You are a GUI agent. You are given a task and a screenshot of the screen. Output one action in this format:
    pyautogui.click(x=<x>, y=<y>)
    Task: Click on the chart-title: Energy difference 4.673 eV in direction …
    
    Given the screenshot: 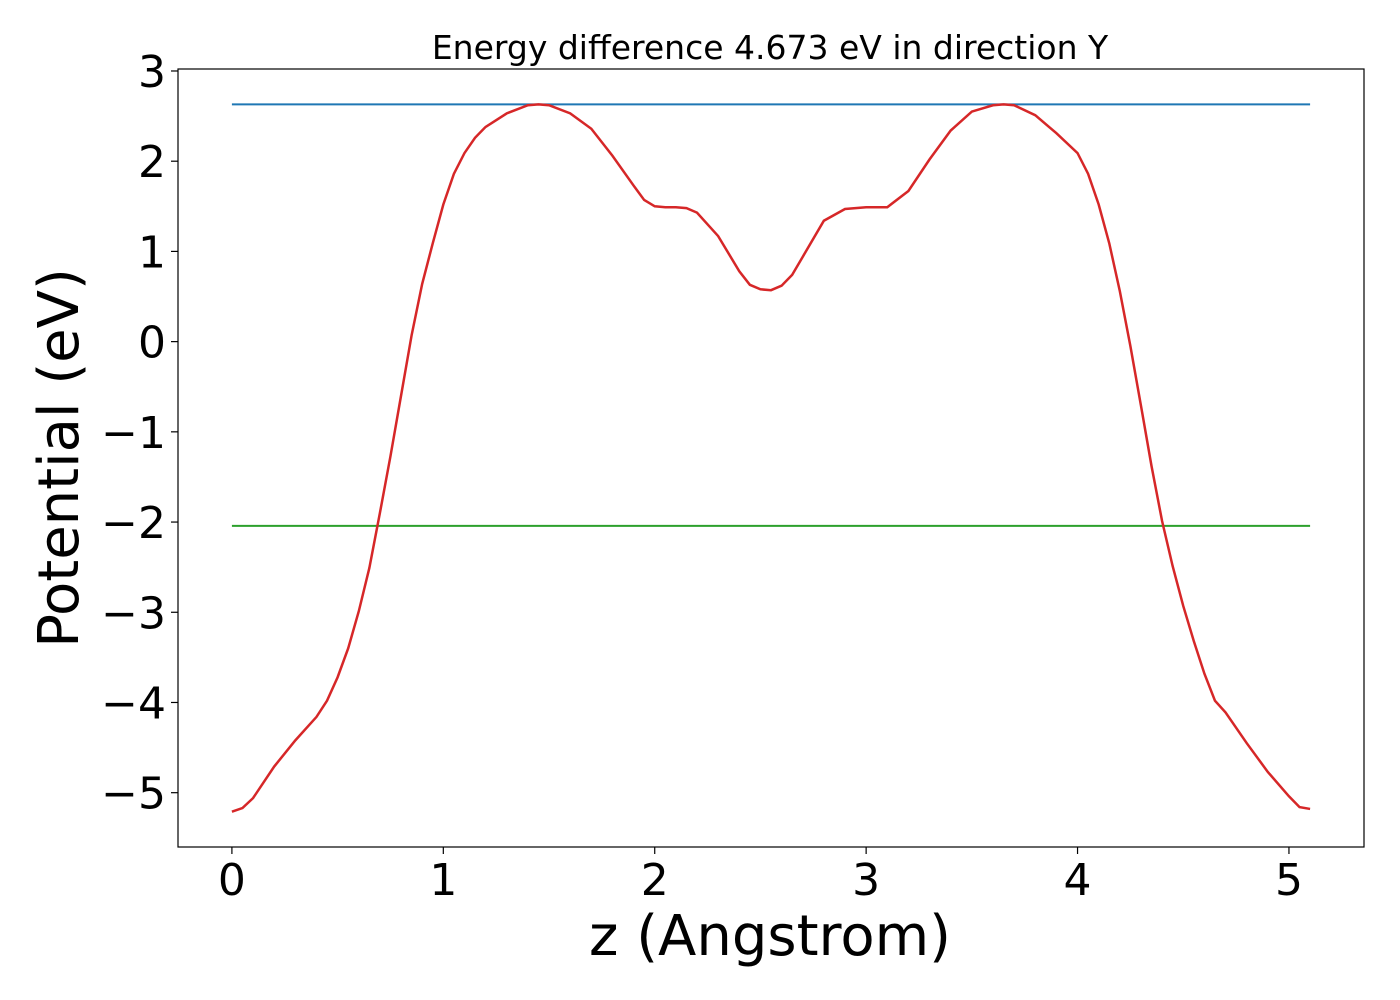 What is the action you would take?
    pyautogui.click(x=770, y=47)
    